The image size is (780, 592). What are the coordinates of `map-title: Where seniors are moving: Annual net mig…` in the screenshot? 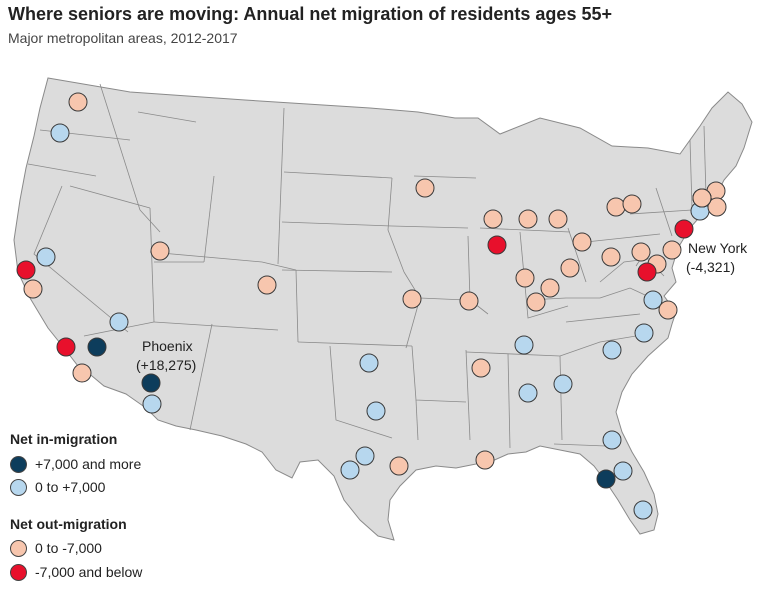 It's located at (310, 14).